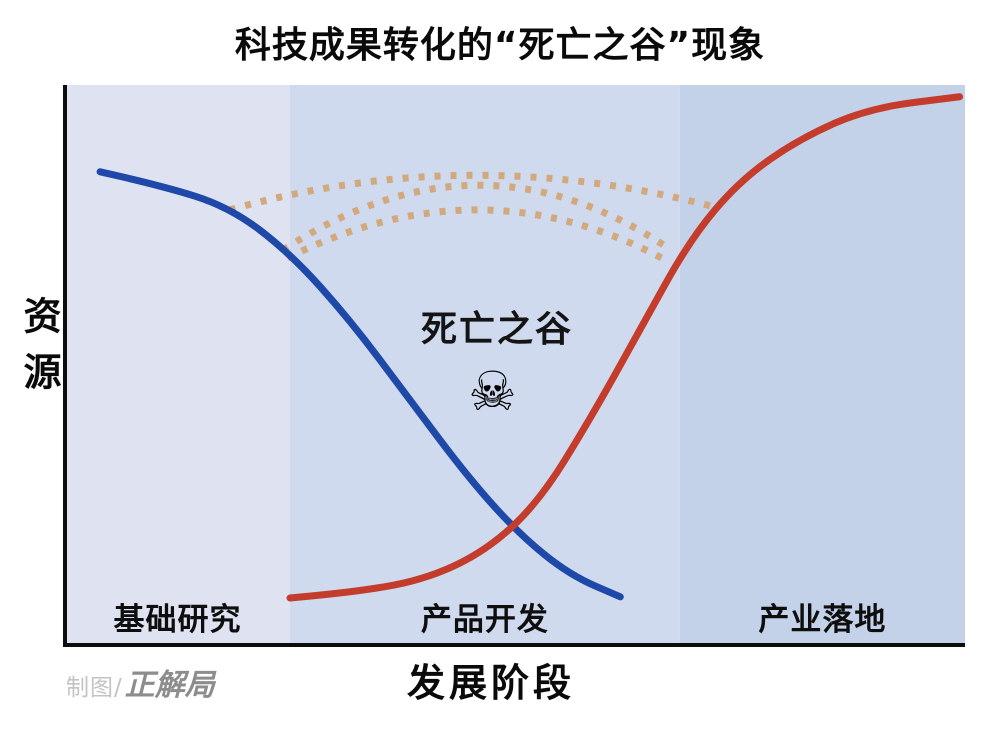  I want to click on x-axis-label: 发展阶段, so click(491, 683).